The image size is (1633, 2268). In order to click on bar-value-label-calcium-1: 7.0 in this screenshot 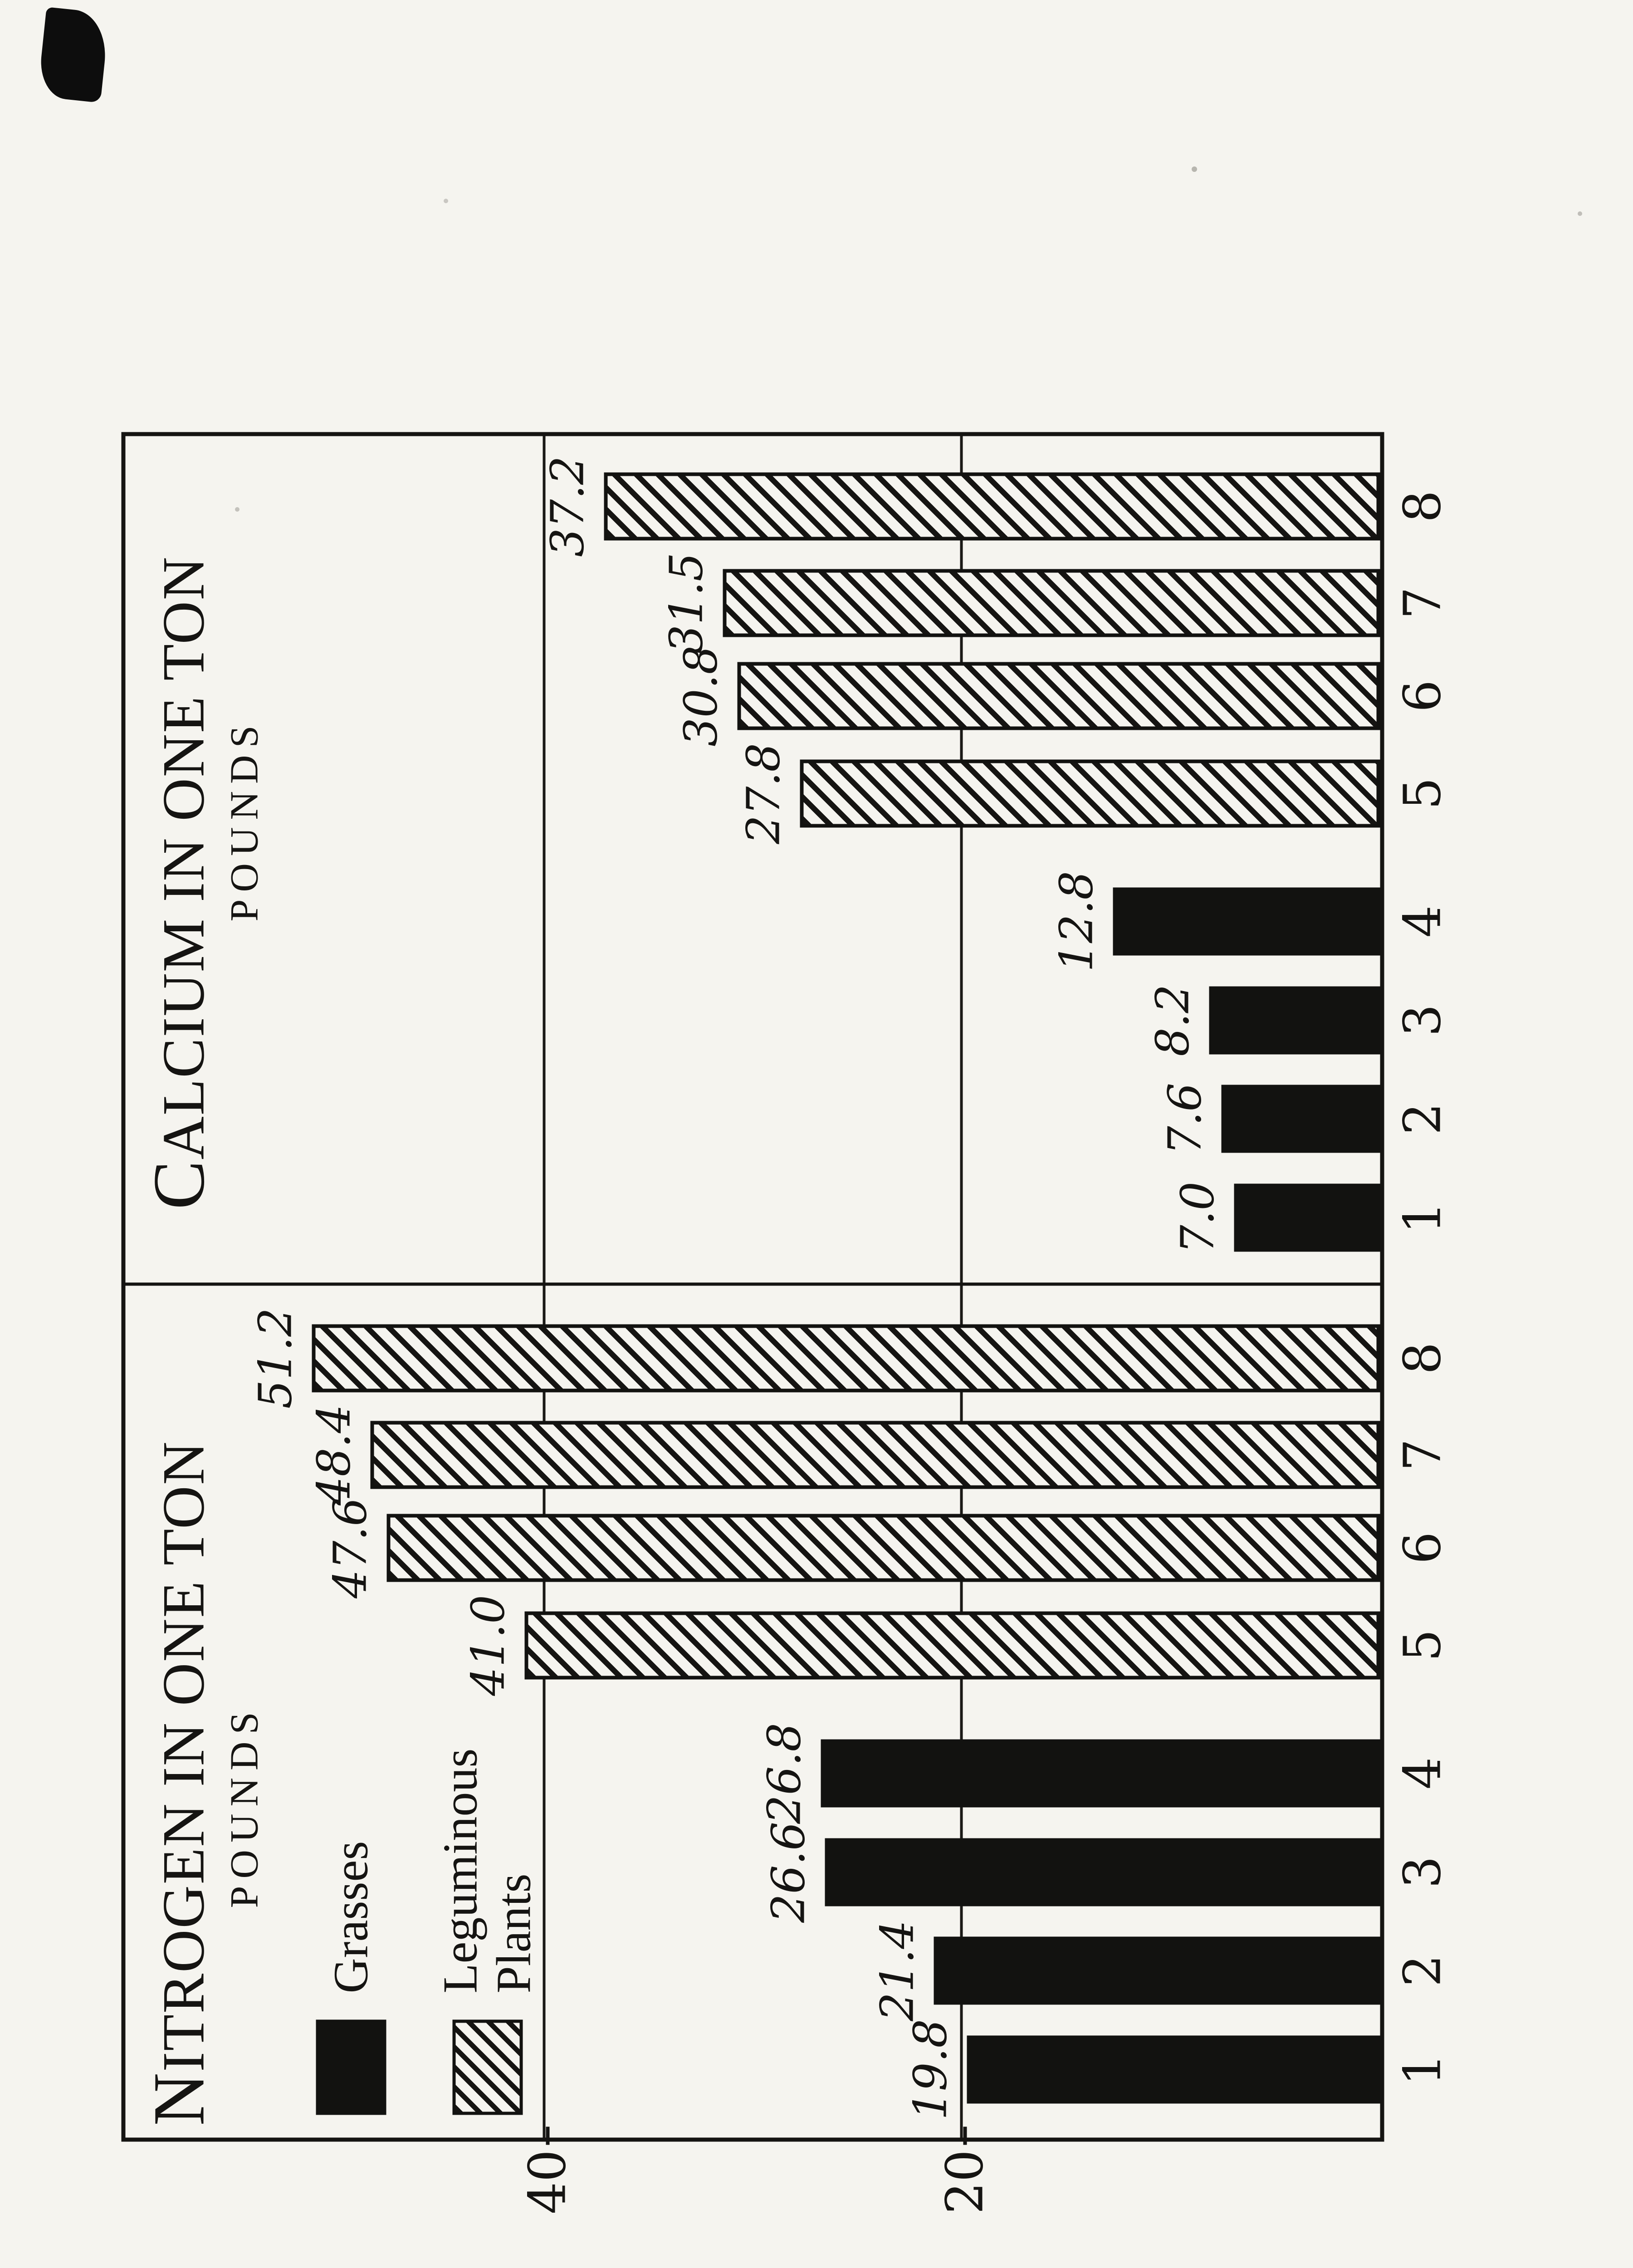, I will do `click(1197, 1218)`.